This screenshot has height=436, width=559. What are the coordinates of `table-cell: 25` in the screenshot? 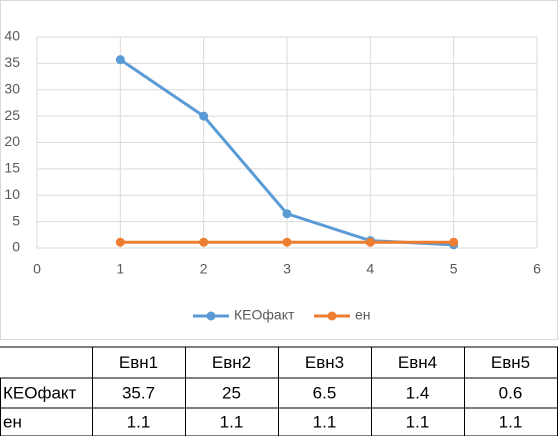 It's located at (231, 392).